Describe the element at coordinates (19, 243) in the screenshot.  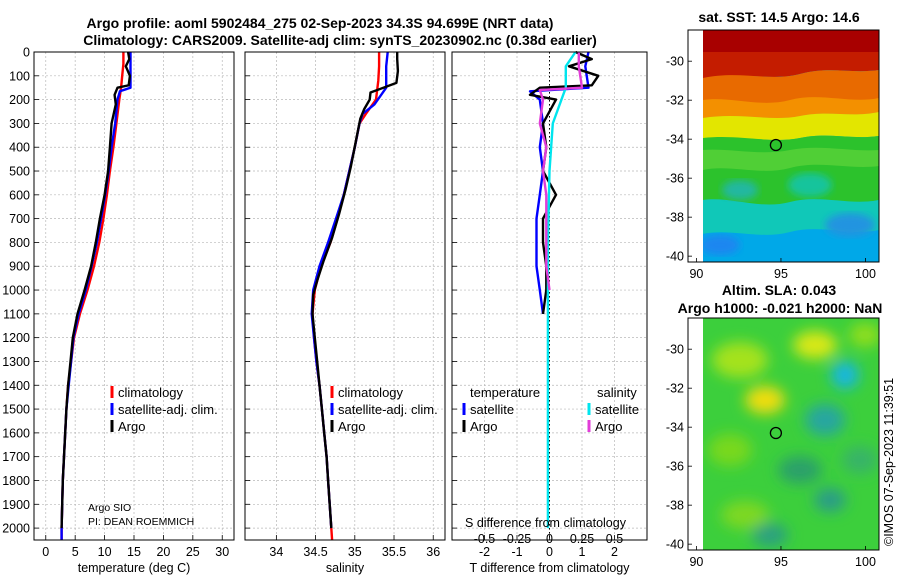
I see `y-tick-label: 800` at that location.